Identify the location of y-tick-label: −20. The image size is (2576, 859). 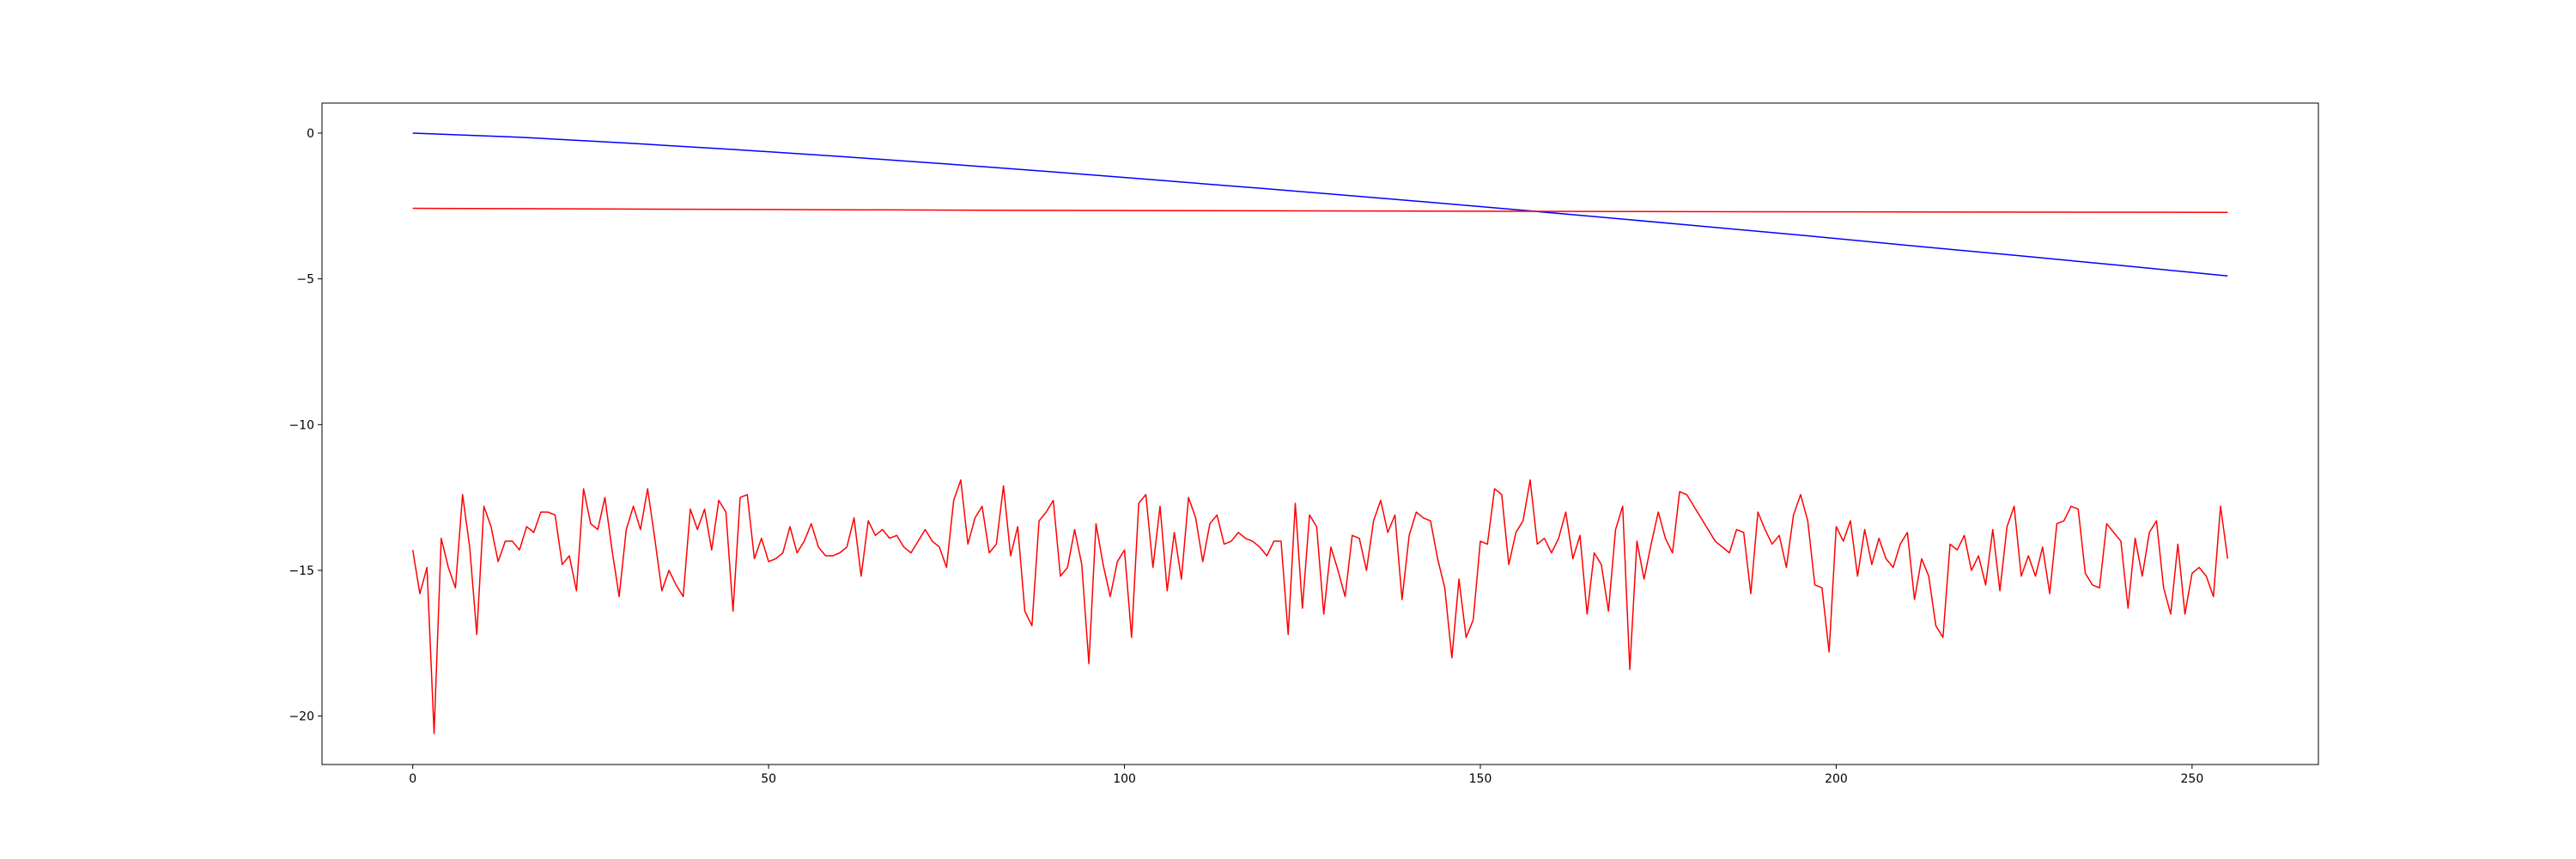
(301, 717).